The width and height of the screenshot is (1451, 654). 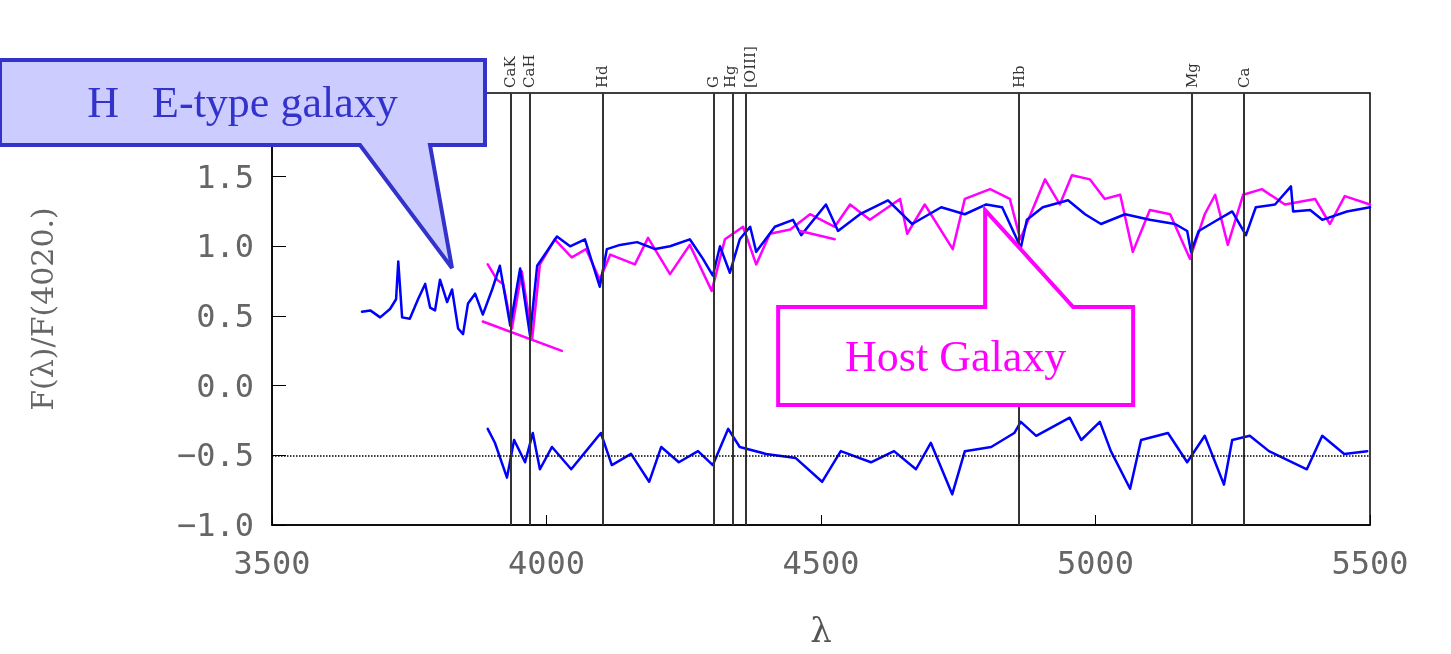 I want to click on x-tick-label: 3500, so click(x=272, y=563).